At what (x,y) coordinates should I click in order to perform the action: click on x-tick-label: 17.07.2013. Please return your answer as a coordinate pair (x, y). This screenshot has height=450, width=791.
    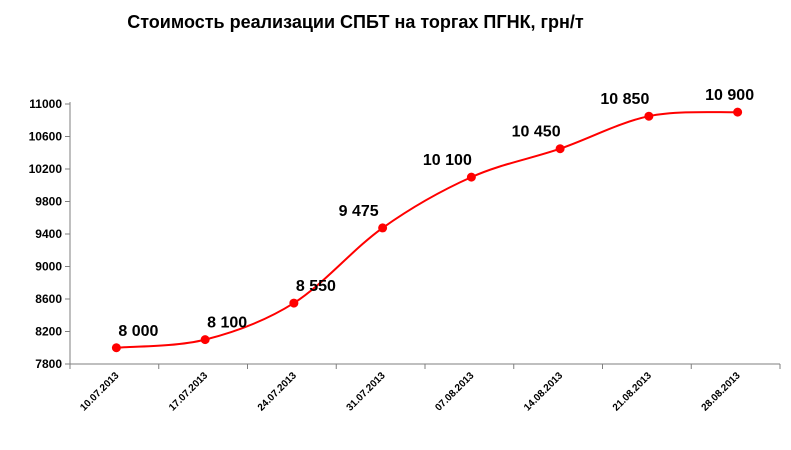
    Looking at the image, I should click on (188, 391).